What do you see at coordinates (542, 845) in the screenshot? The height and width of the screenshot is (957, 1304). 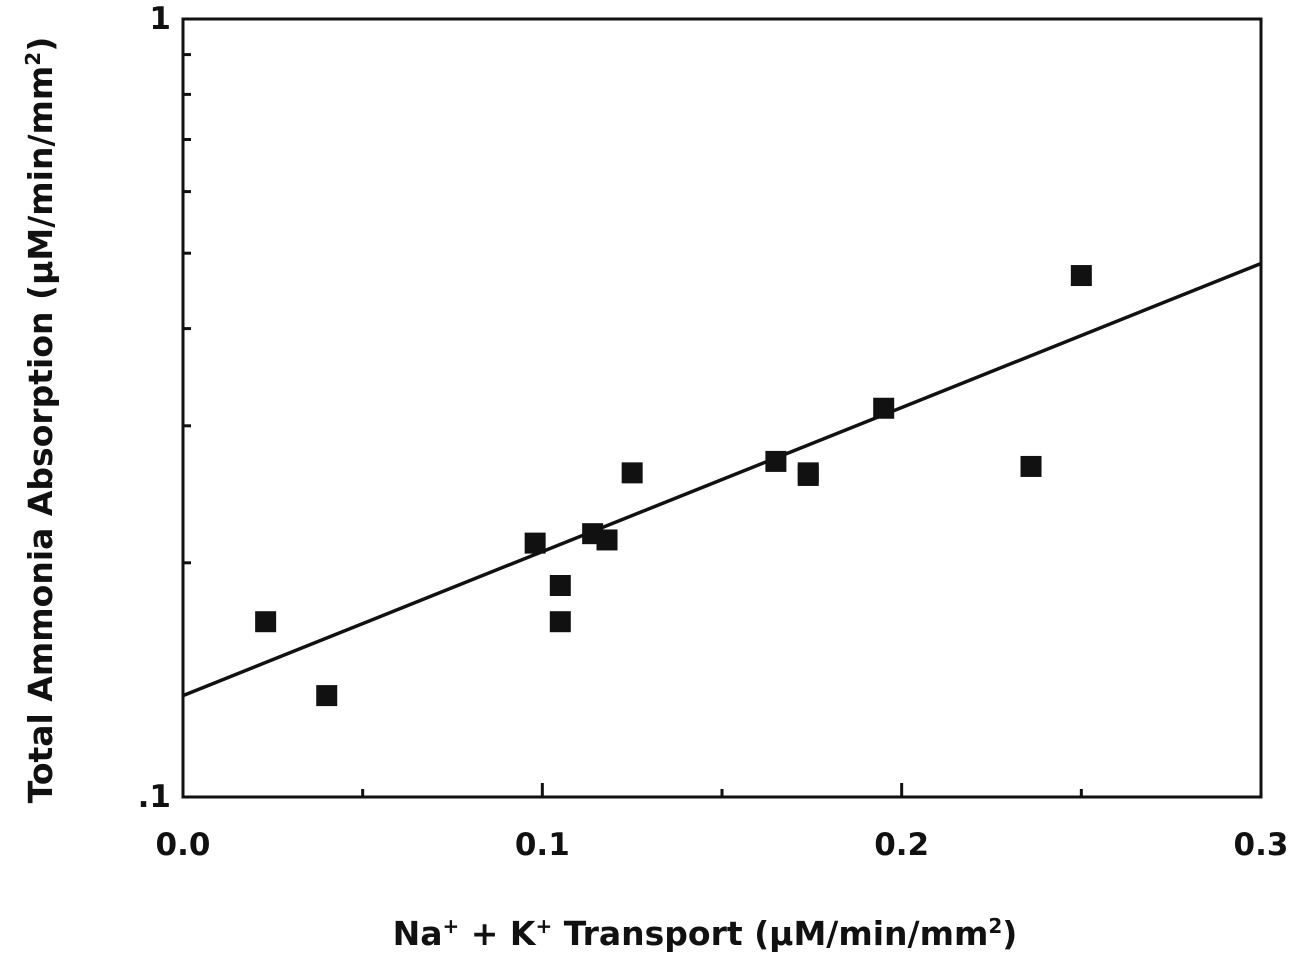 I see `x-tick-label: 0.1` at bounding box center [542, 845].